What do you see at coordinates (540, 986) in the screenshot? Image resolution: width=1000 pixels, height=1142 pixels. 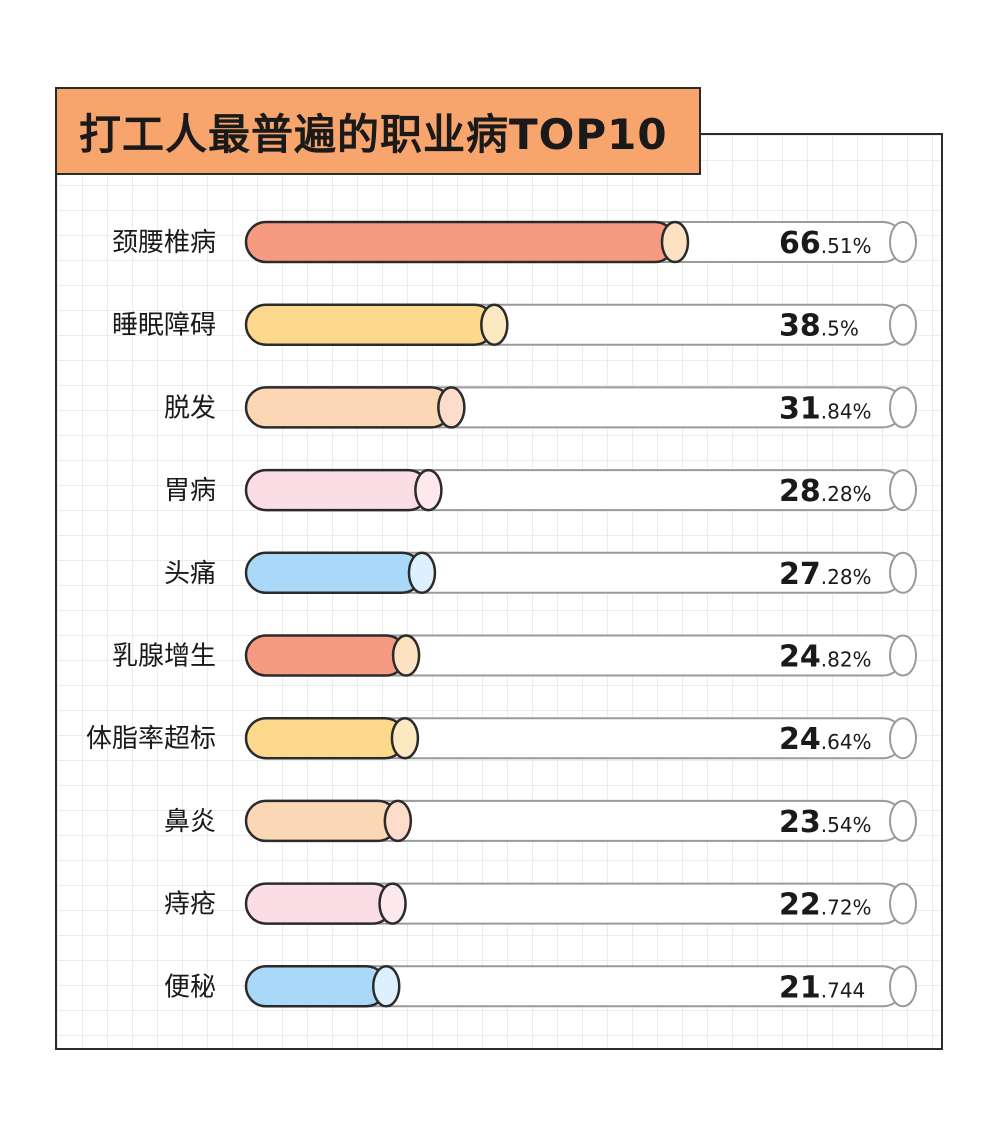 I see `bar-row: 便秘 21.744` at bounding box center [540, 986].